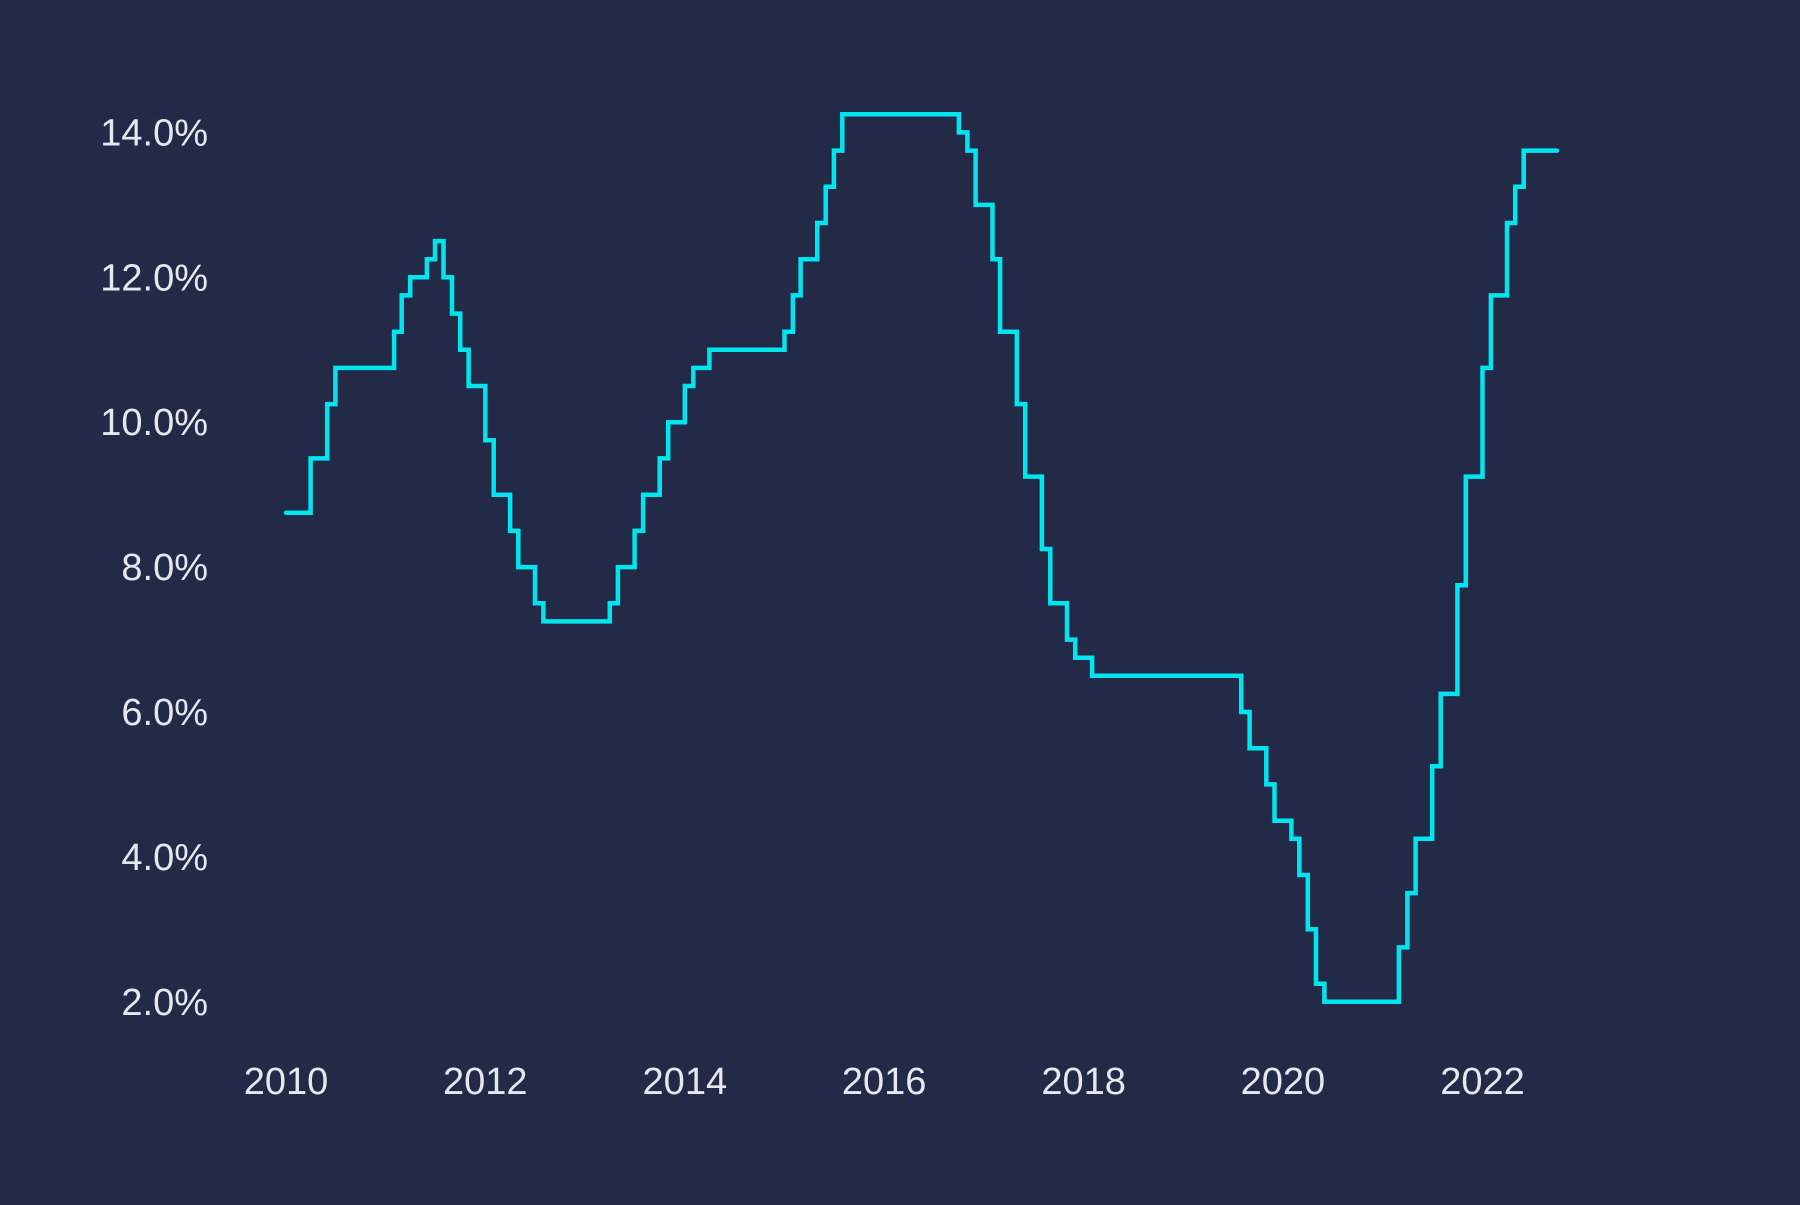 Image resolution: width=1800 pixels, height=1205 pixels. I want to click on y-tick-label: 12.0%, so click(154, 278).